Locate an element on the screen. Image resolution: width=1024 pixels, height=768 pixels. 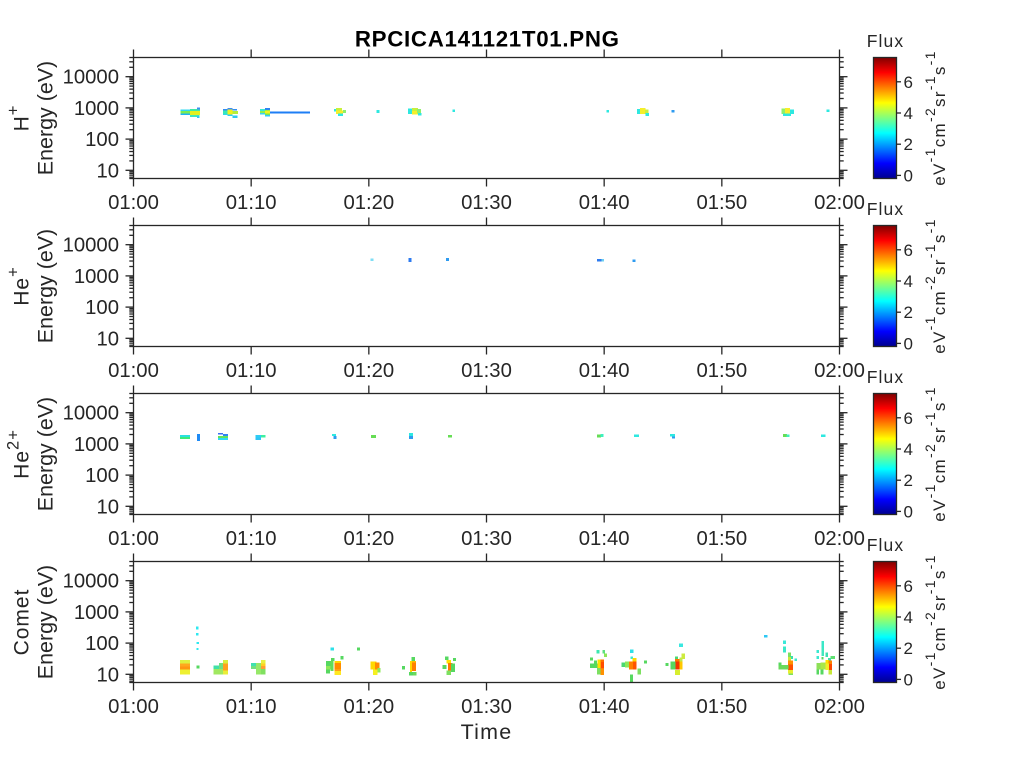
svg-text: Time is located at coordinates (487, 732).